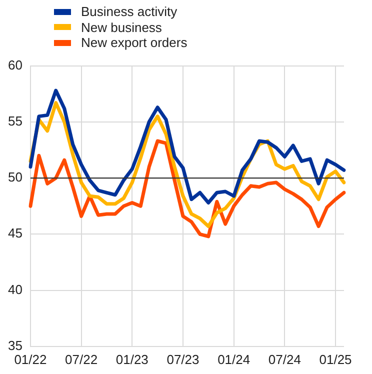 The image size is (372, 374). I want to click on x-tick-label: 01/22, so click(30, 359).